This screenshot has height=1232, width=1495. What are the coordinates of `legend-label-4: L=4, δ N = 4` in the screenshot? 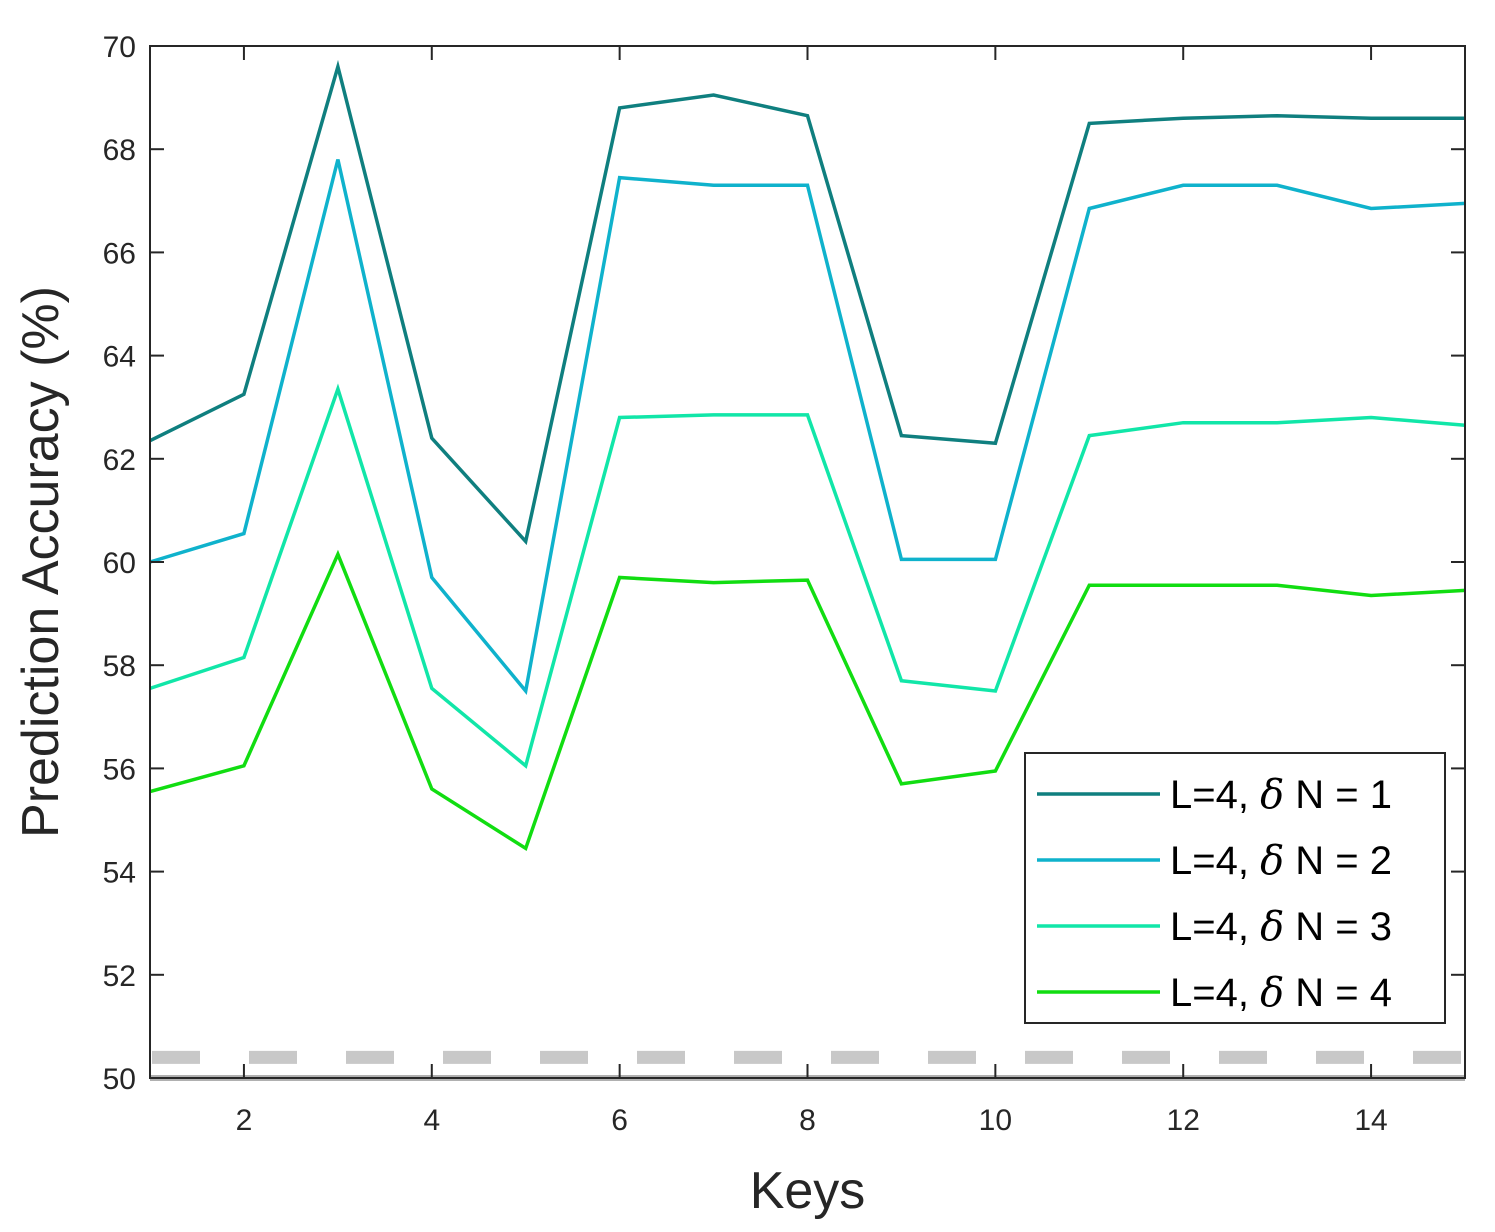 It's located at (1281, 993).